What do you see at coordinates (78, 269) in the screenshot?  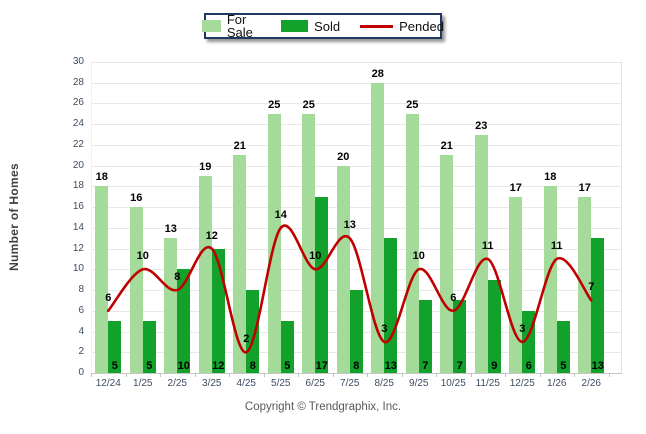 I see `y-axis-tick-label: 10` at bounding box center [78, 269].